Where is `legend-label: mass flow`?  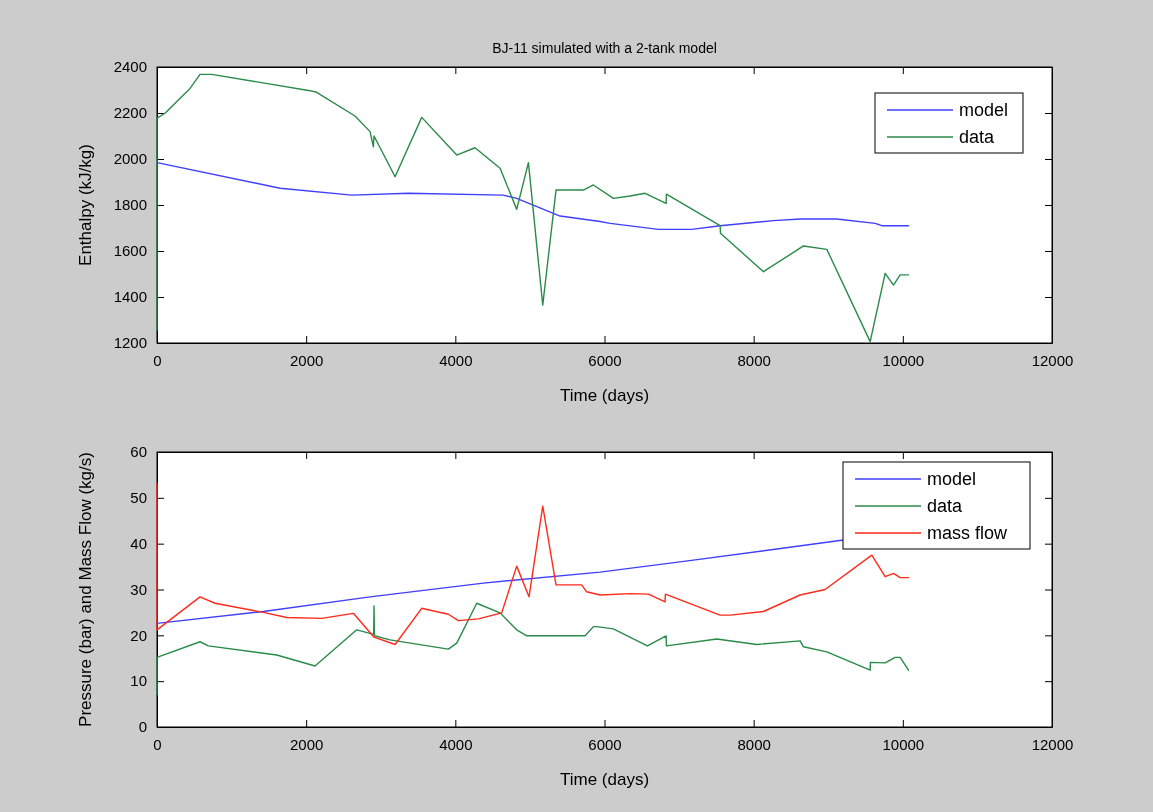 legend-label: mass flow is located at coordinates (968, 533).